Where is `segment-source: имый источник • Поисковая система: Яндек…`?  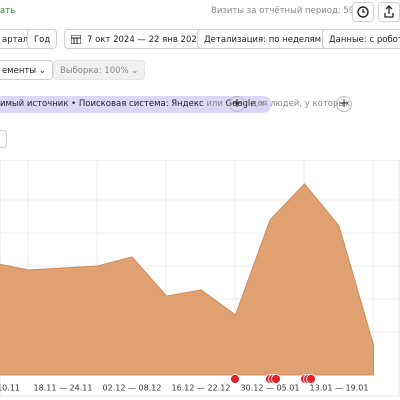
segment-source: имый источник • Поисковая система: Яндек… is located at coordinates (102, 104).